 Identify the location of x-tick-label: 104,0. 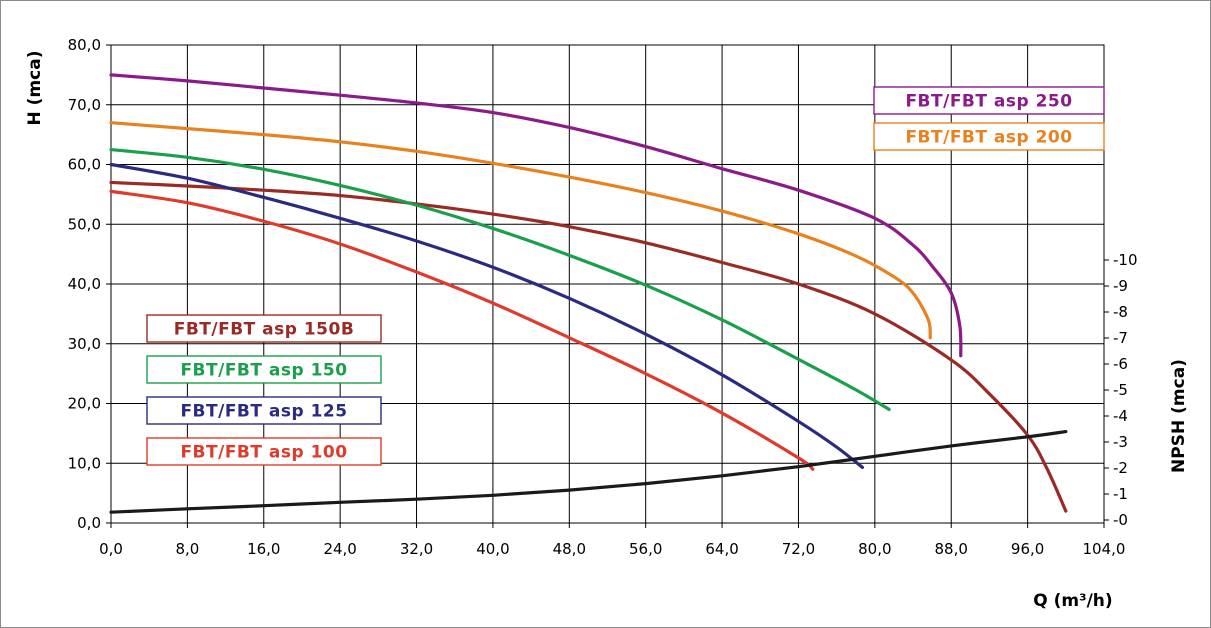
(1104, 549).